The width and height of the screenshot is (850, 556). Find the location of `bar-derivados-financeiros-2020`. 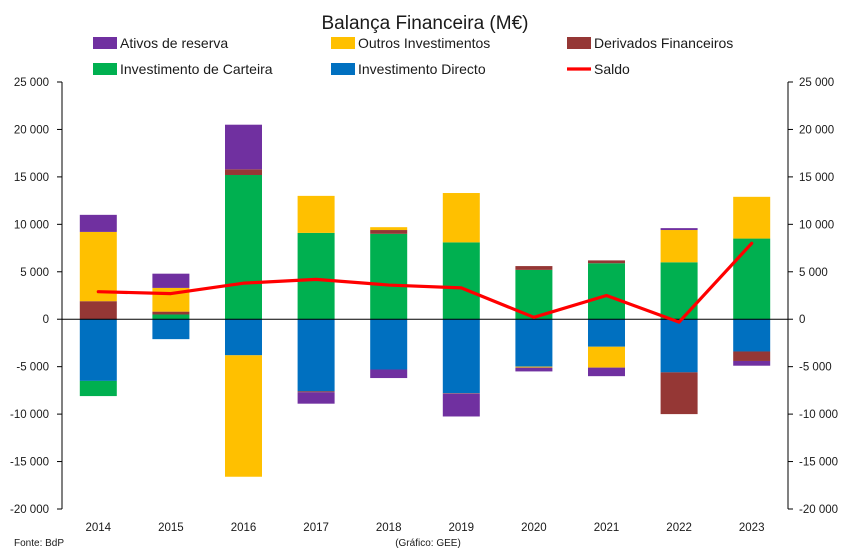

bar-derivados-financeiros-2020 is located at coordinates (534, 268).